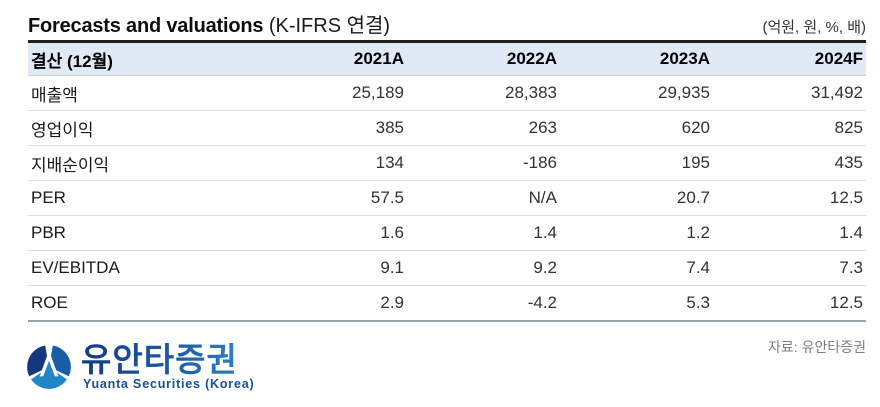  Describe the element at coordinates (447, 93) in the screenshot. I see `table-row-revenue: 매출액 25,189 28,383 29,935 31,492` at that location.